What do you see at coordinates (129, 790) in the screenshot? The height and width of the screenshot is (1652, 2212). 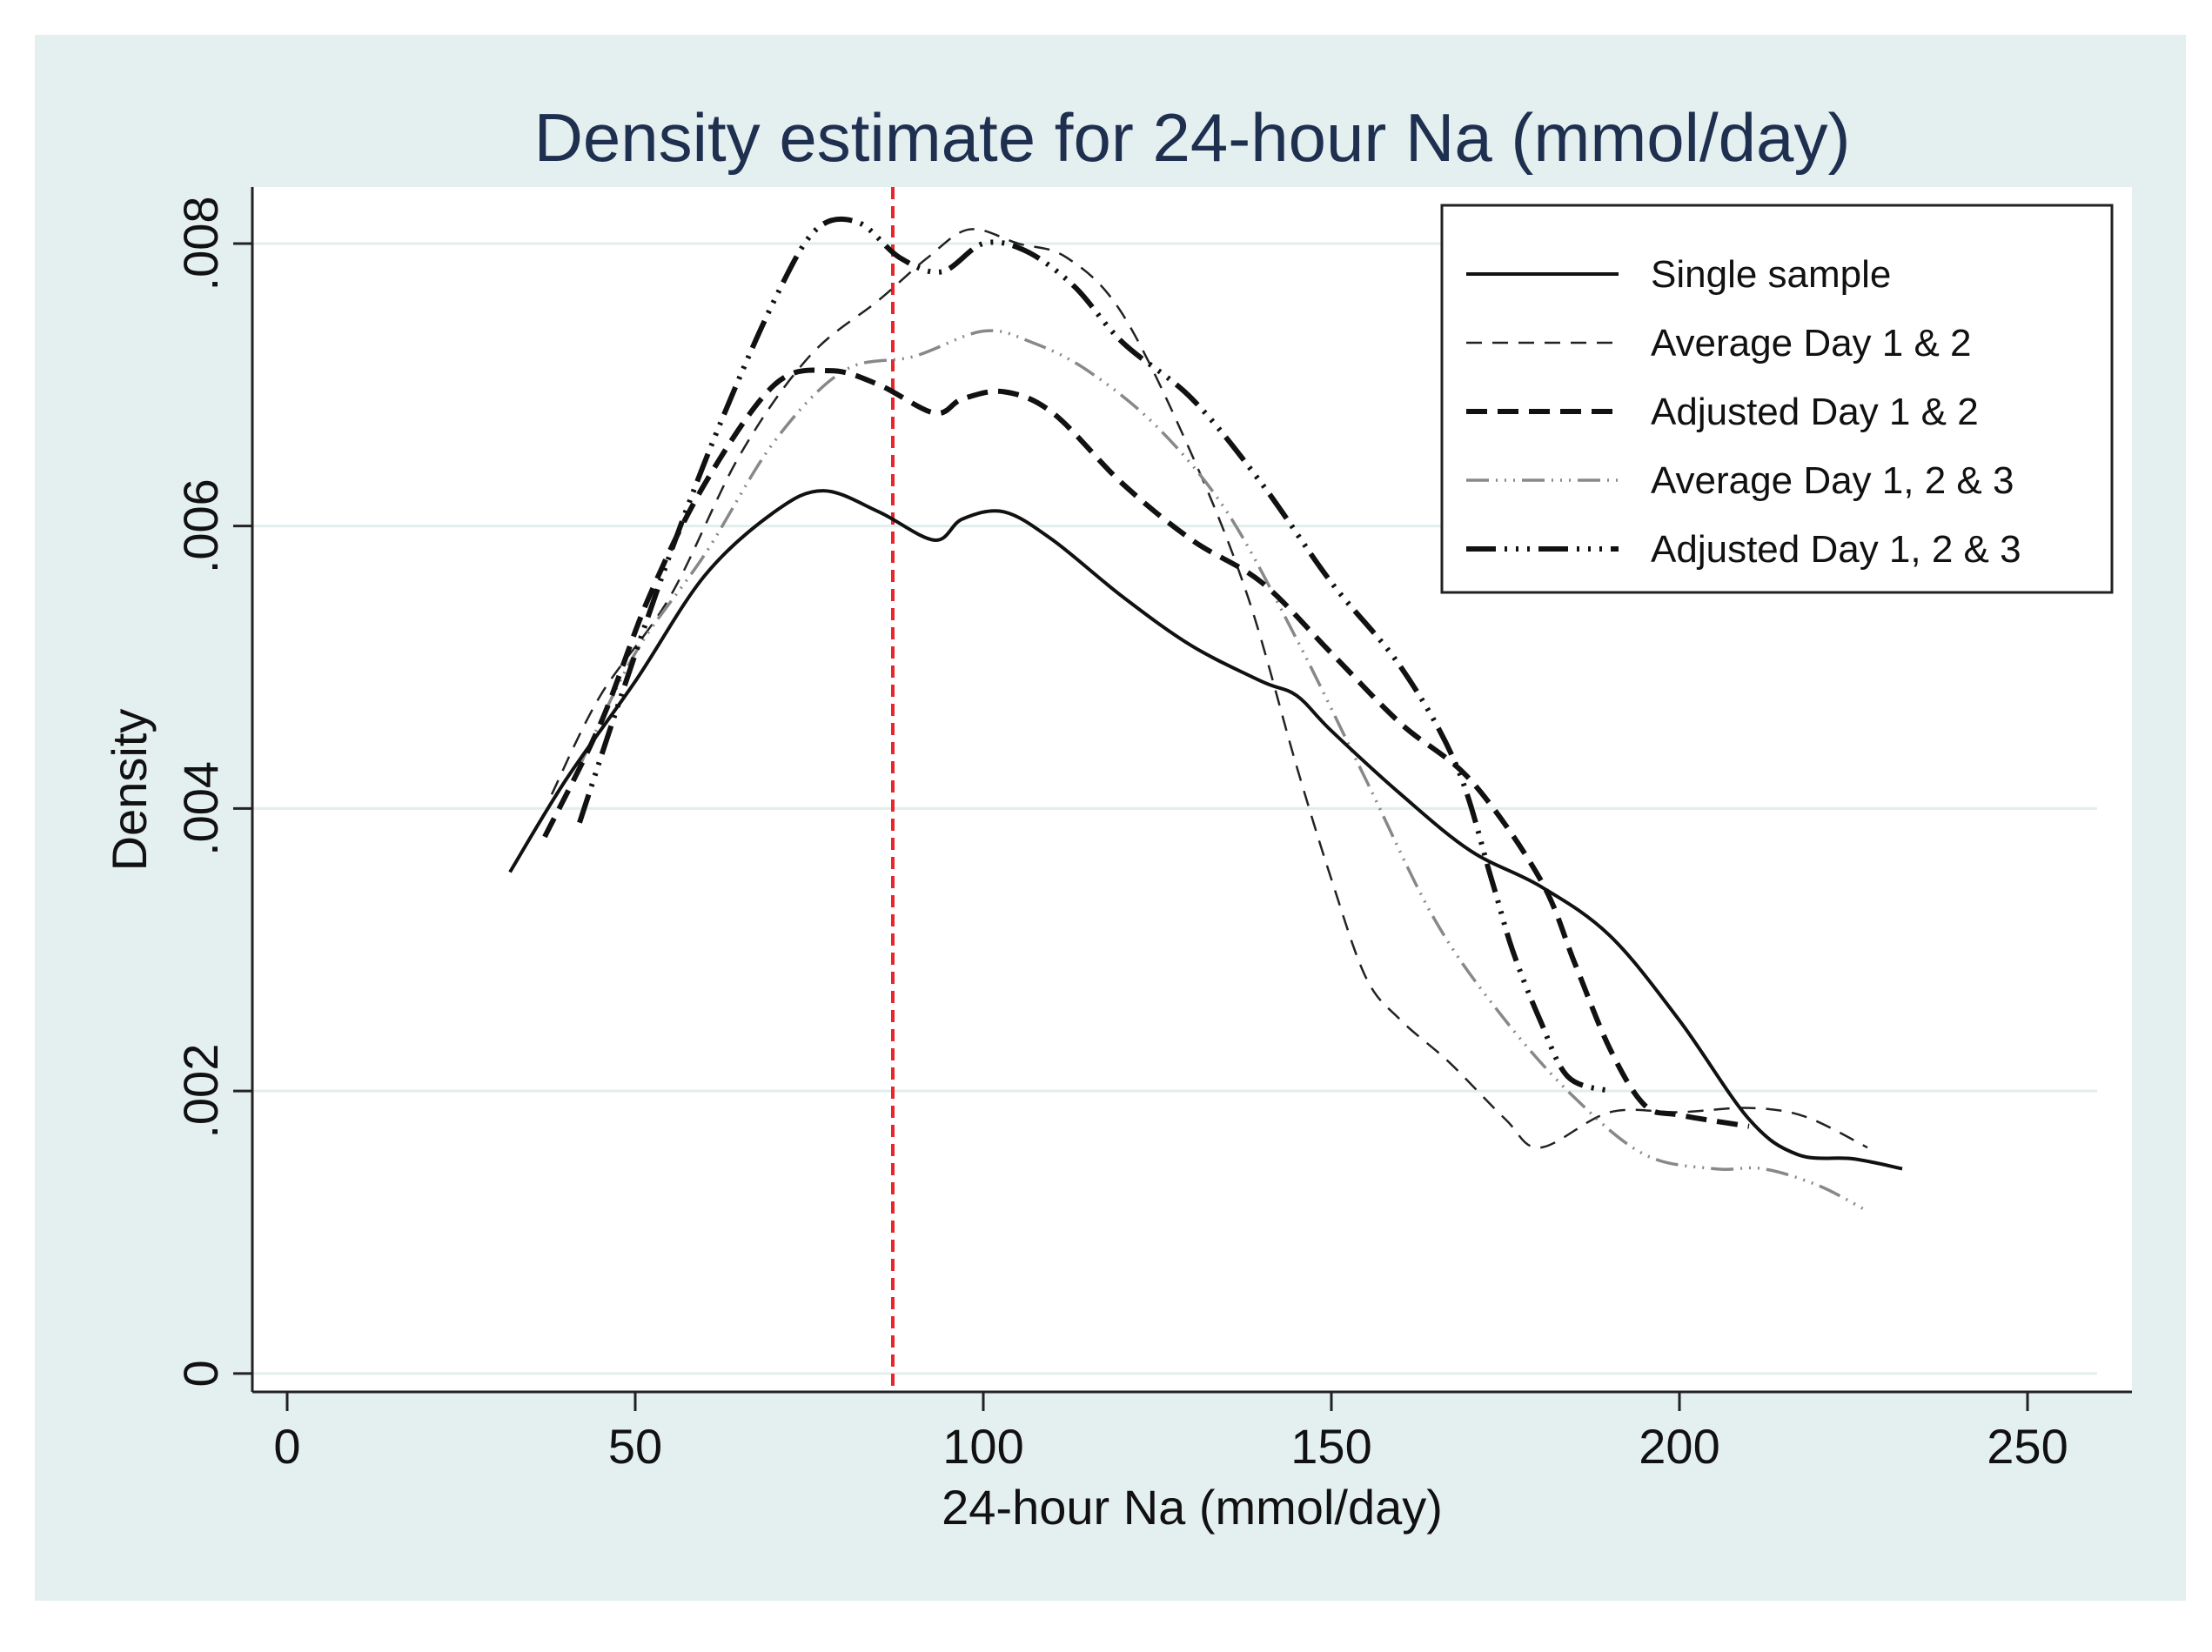 I see `y-axis-title: Density` at bounding box center [129, 790].